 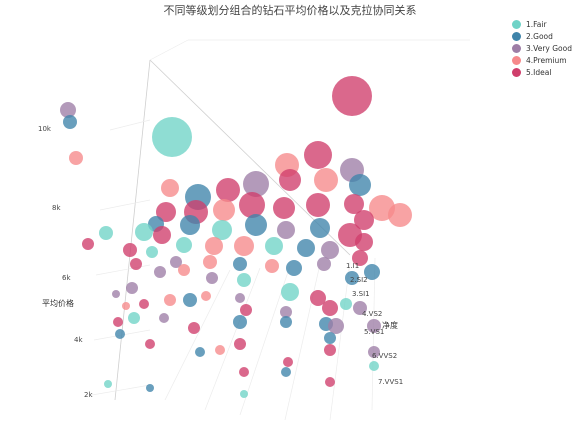 What do you see at coordinates (539, 72) in the screenshot?
I see `legend-label: 5.Ideal` at bounding box center [539, 72].